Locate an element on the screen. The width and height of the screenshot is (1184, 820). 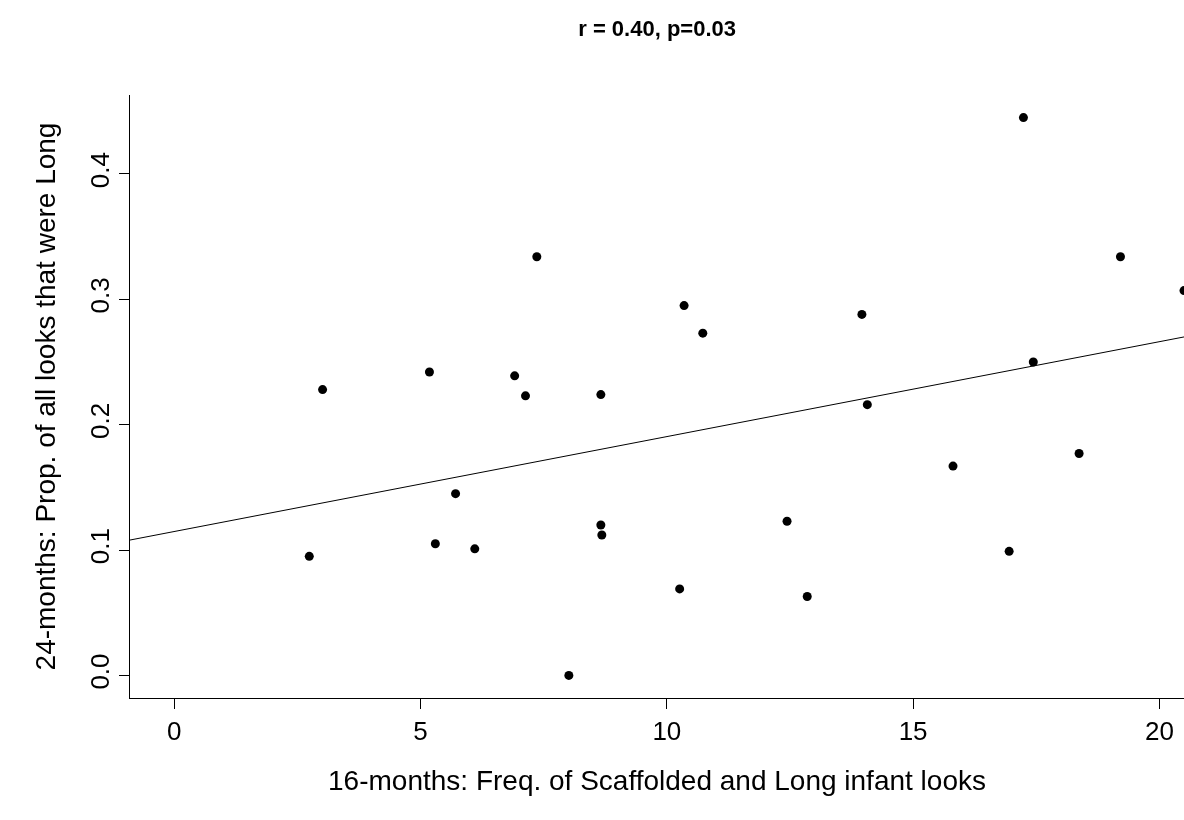
x-tick-label: 5 is located at coordinates (420, 731).